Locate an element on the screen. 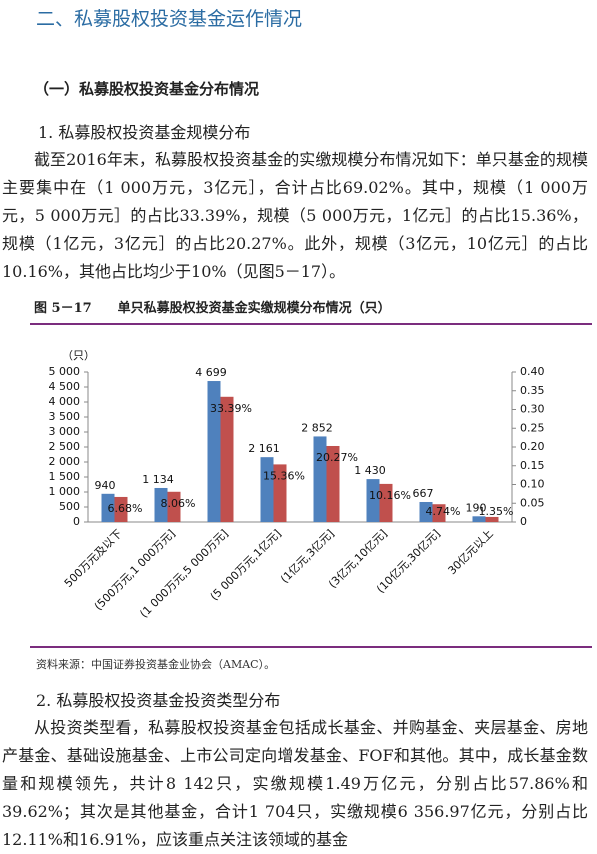 This screenshot has height=854, width=597. data-label: 2 161 is located at coordinates (264, 448).